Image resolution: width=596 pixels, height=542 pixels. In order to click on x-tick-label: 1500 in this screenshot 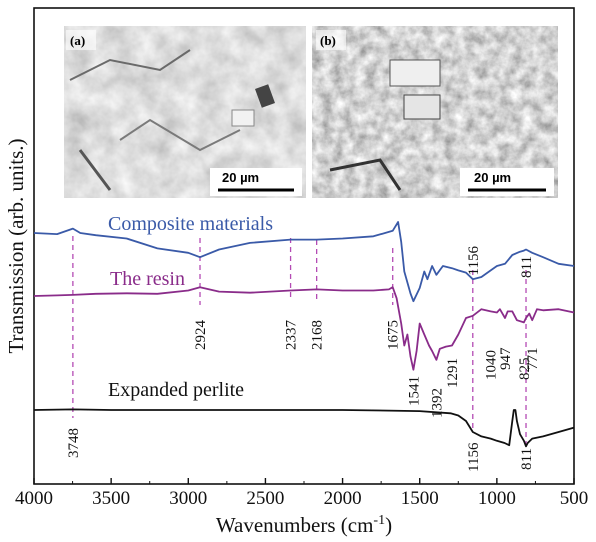, I will do `click(420, 498)`.